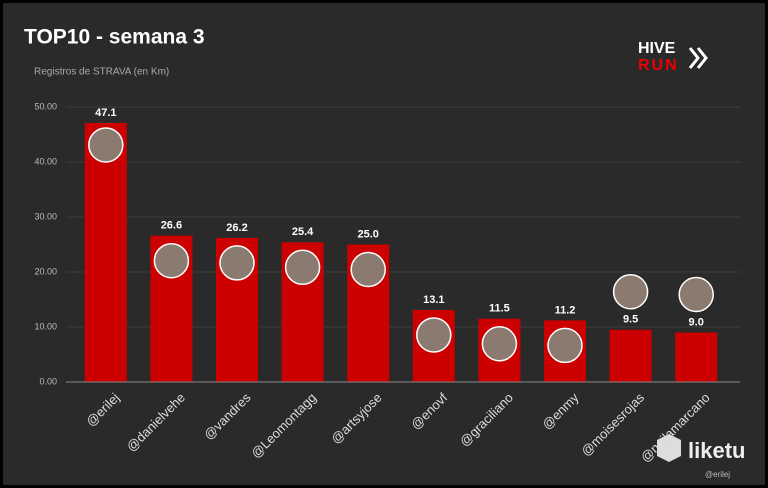  I want to click on value-label: 47.1, so click(105, 113).